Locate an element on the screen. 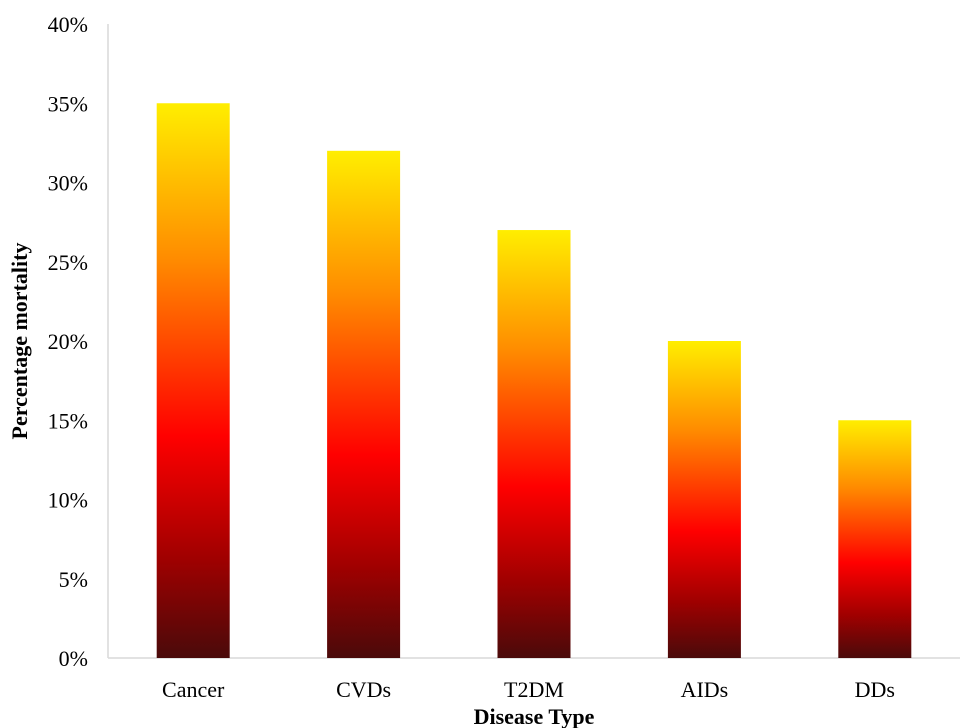 The width and height of the screenshot is (963, 728). x-axis-labels: Cancer CVDs T2DM AIDs DDs is located at coordinates (528, 689).